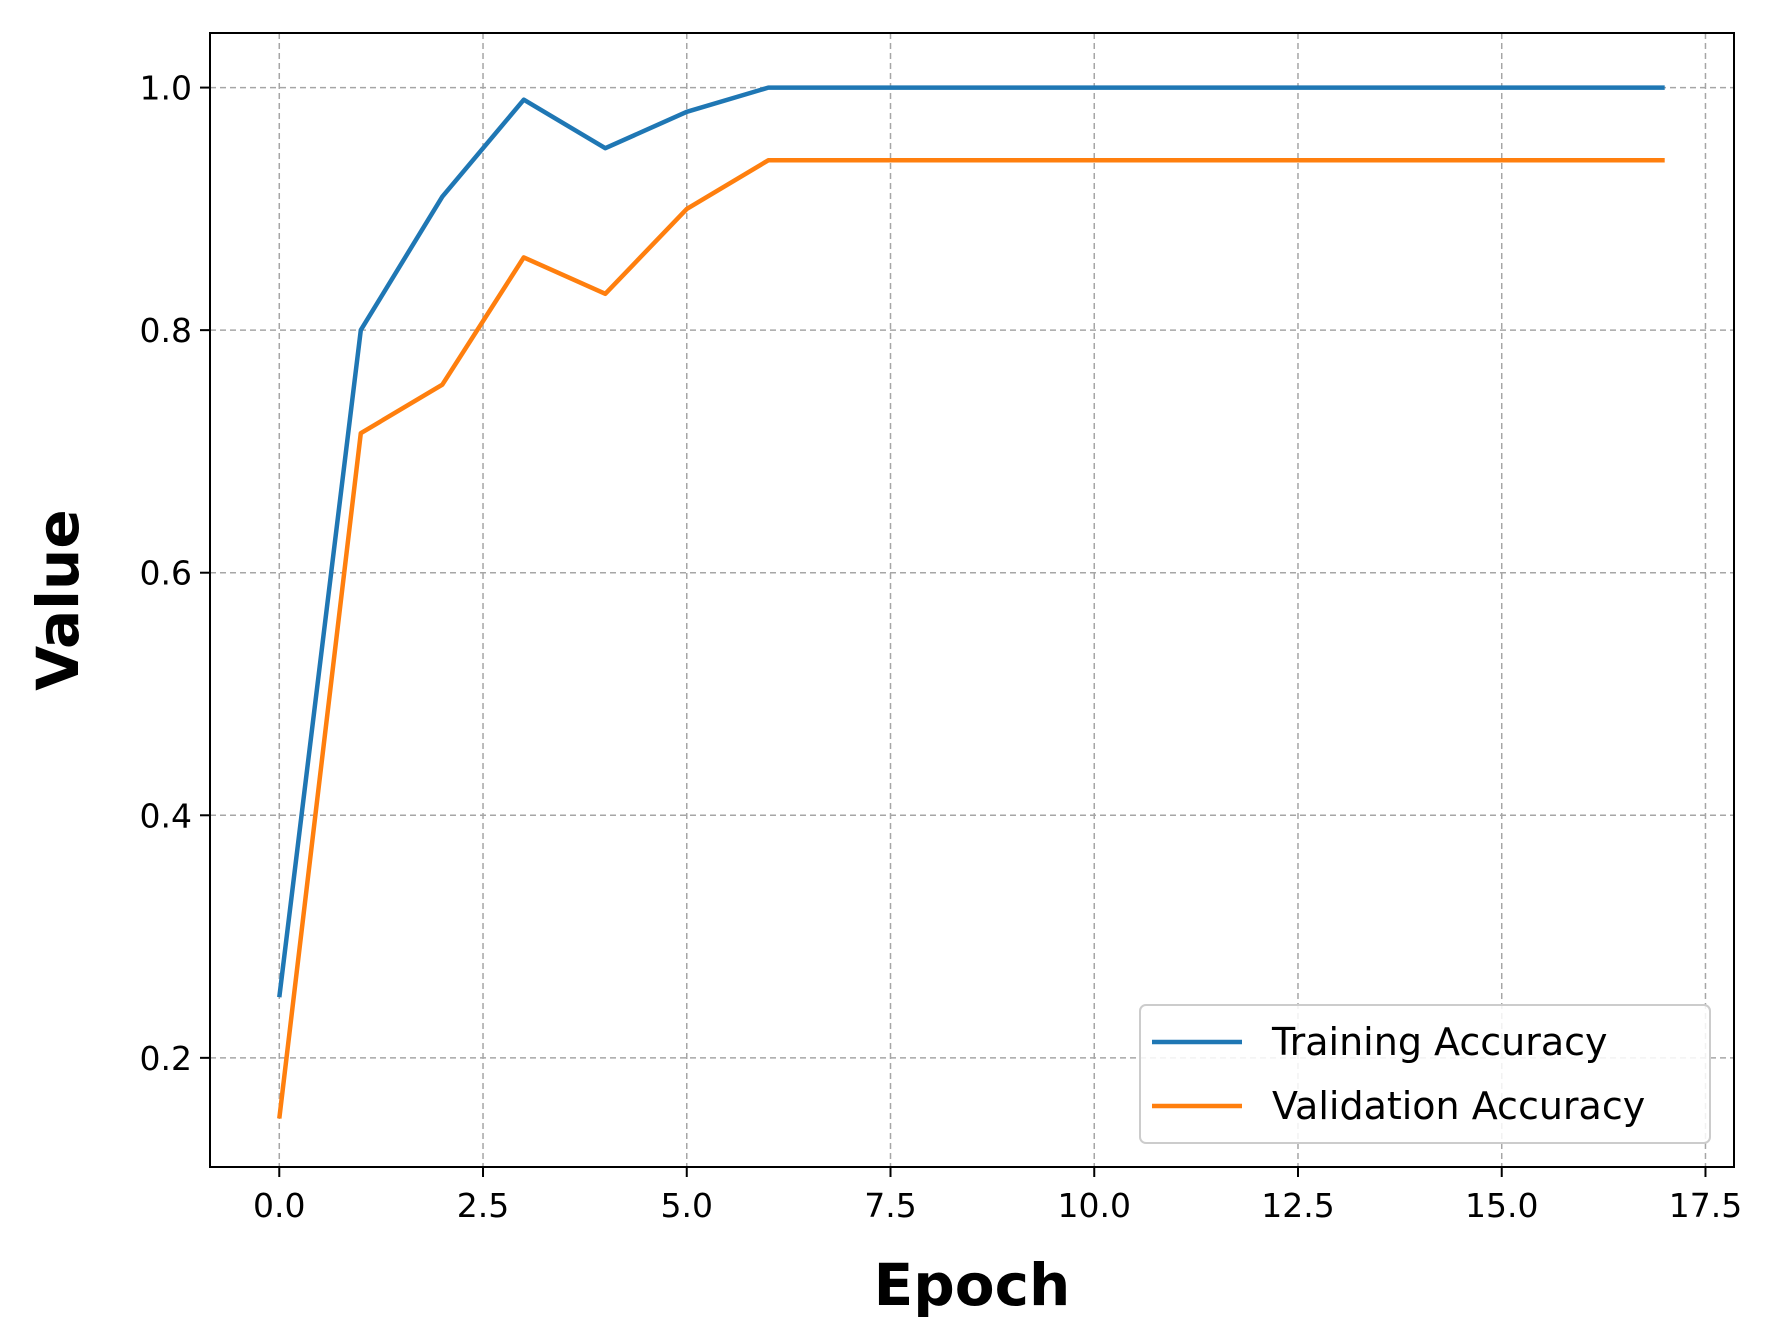  Describe the element at coordinates (890, 1205) in the screenshot. I see `x-tick-label: 7.5` at that location.